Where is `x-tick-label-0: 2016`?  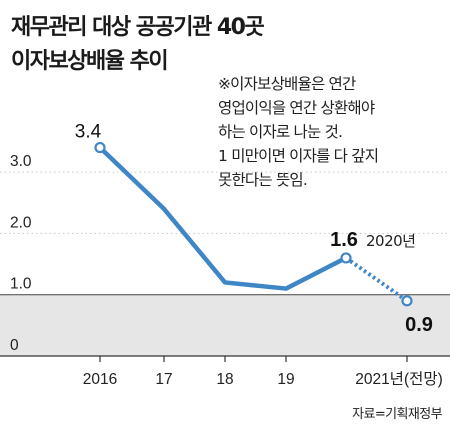 x-tick-label-0: 2016 is located at coordinates (100, 379).